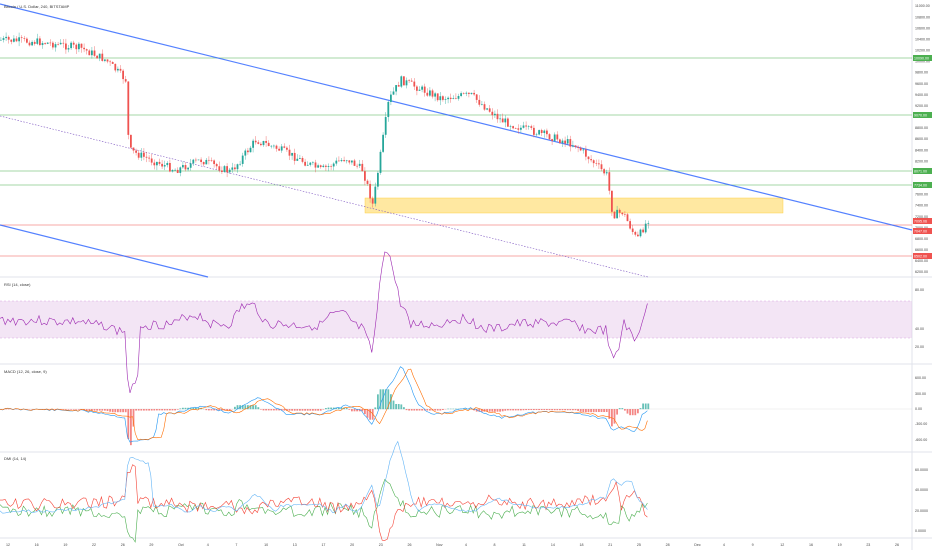  What do you see at coordinates (8, 545) in the screenshot?
I see `time-tick-label: 12` at bounding box center [8, 545].